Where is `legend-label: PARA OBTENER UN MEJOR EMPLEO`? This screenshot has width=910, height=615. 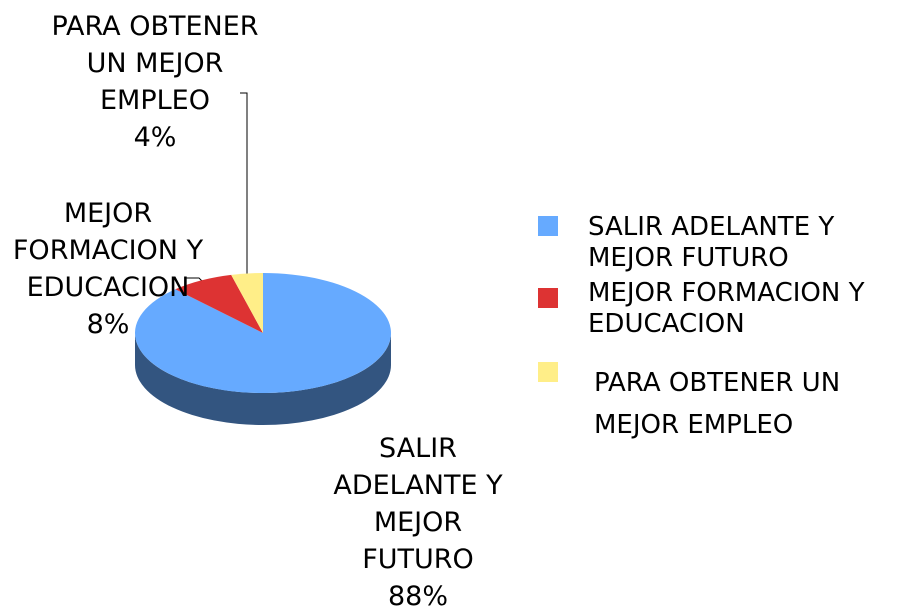
legend-label: PARA OBTENER UN MEJOR EMPLEO is located at coordinates (717, 404).